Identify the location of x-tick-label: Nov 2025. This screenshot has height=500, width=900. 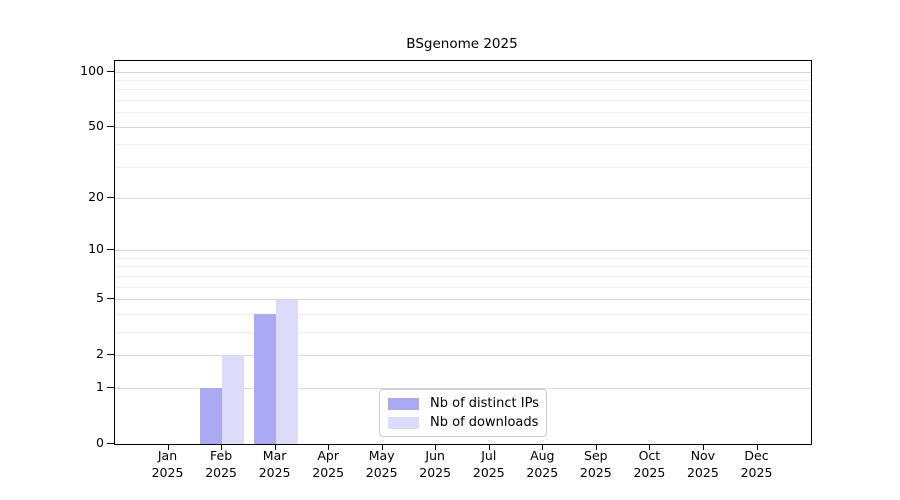
(702, 464).